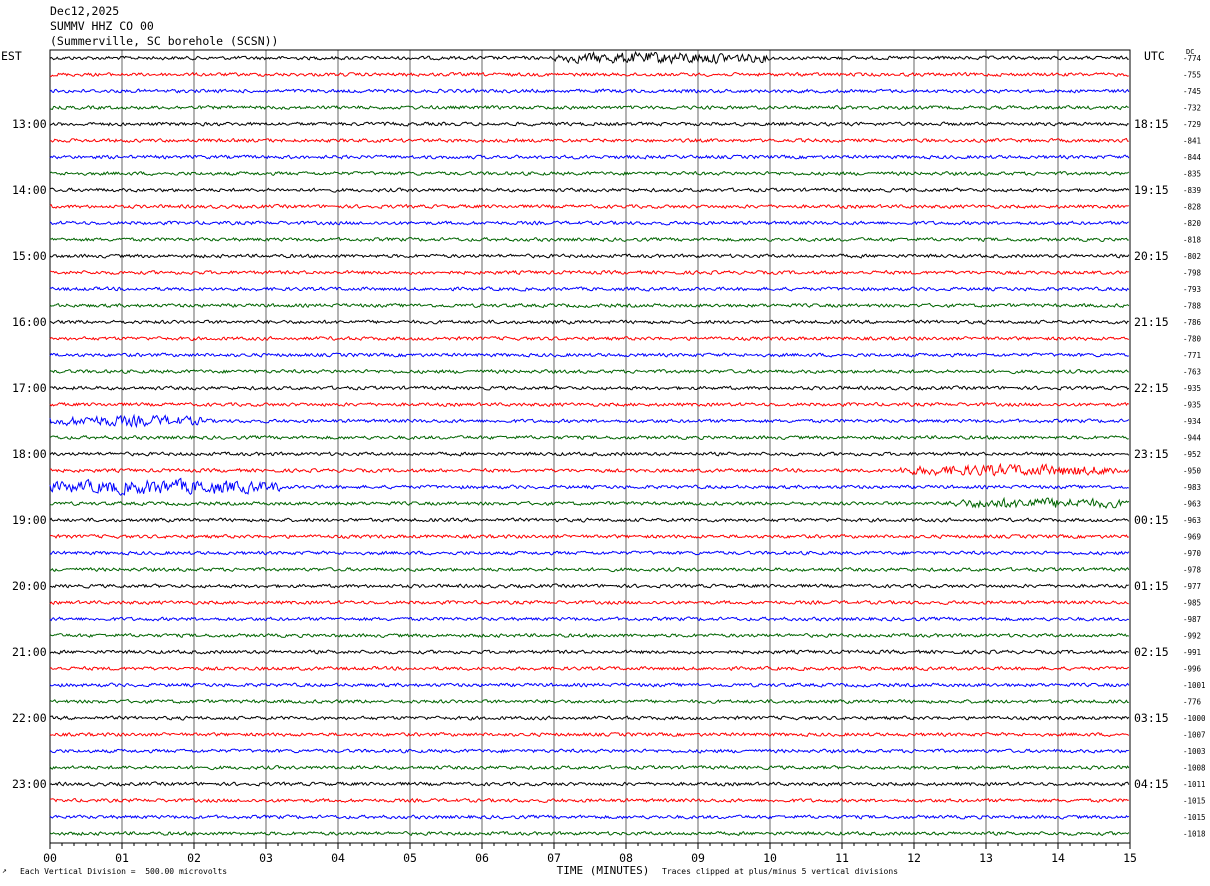 This screenshot has height=886, width=1210. Describe the element at coordinates (1192, 652) in the screenshot. I see `dc-offset-label: -991` at that location.